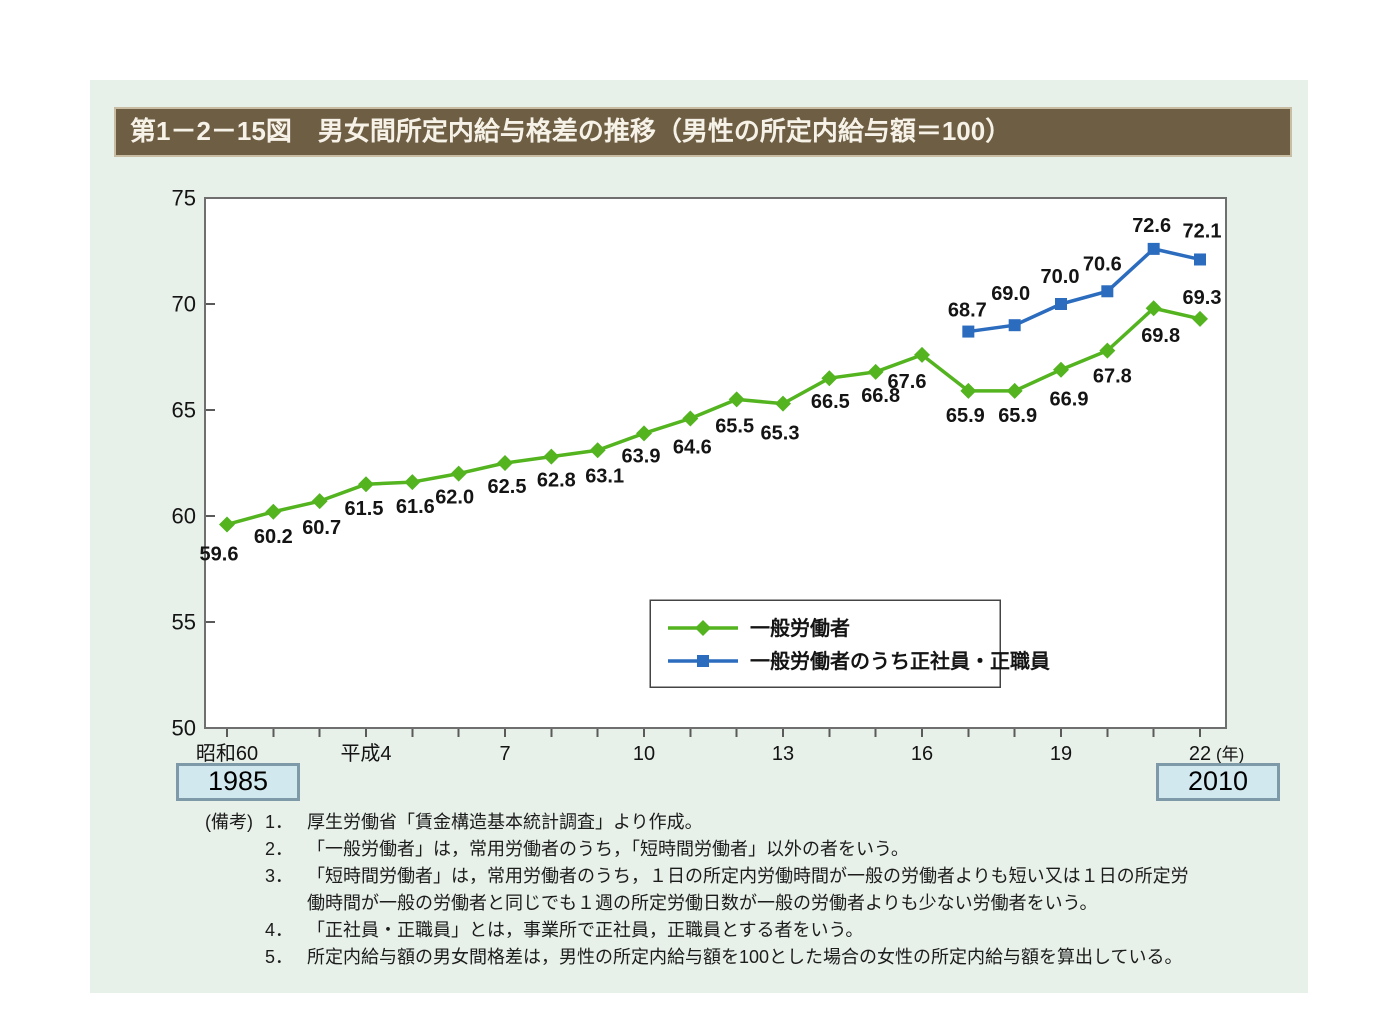 The width and height of the screenshot is (1377, 1031). What do you see at coordinates (321, 528) in the screenshot?
I see `data-point-label: 60.7` at bounding box center [321, 528].